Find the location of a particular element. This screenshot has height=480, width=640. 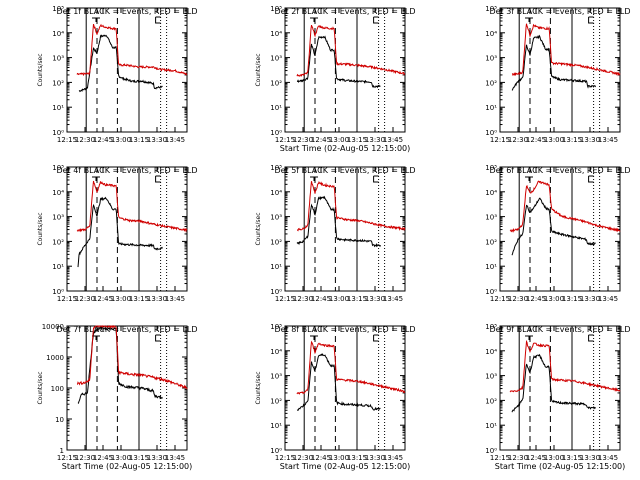

panel-title: Det 8f BLACK = Events, RED = LLD is located at coordinates (344, 329).